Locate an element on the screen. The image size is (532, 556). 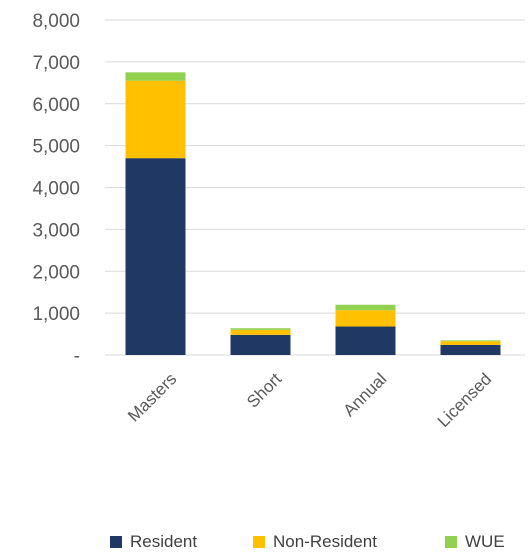
y-tick-label: 4,000 is located at coordinates (56, 189).